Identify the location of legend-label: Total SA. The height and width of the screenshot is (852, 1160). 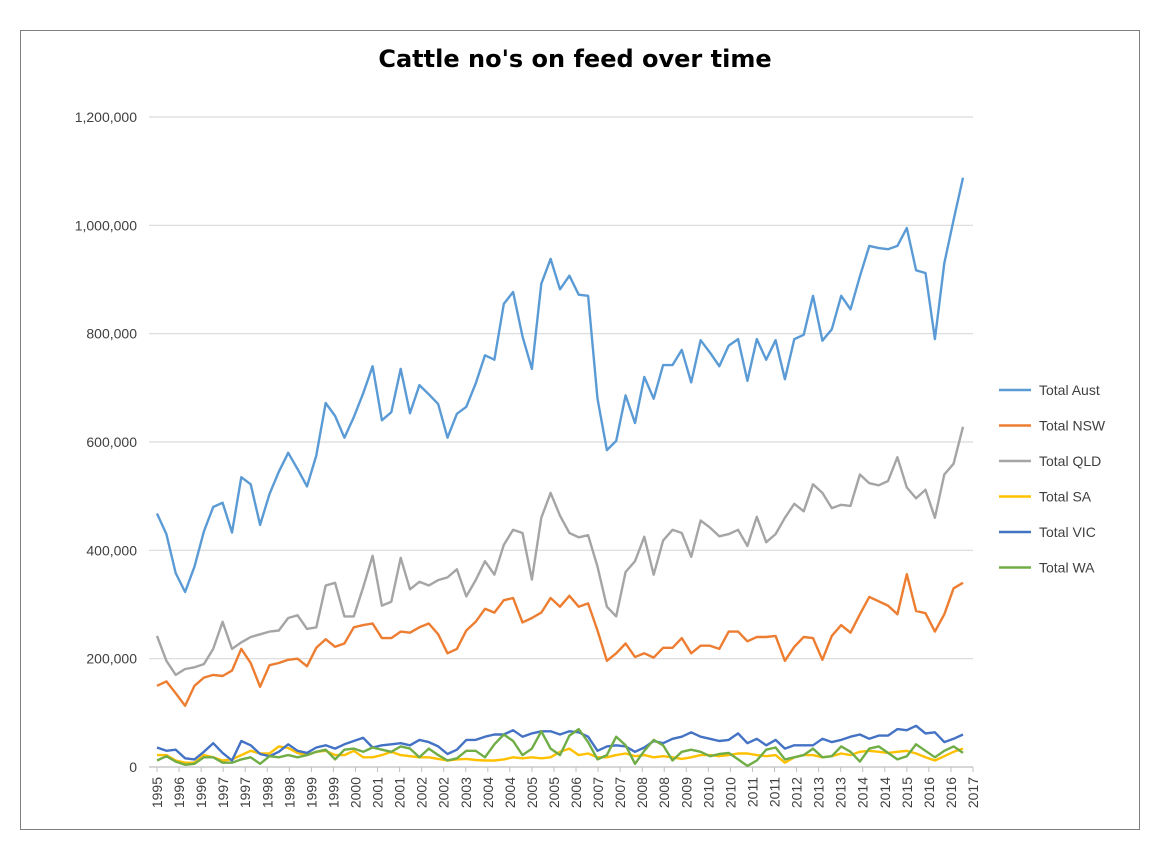
(1065, 497).